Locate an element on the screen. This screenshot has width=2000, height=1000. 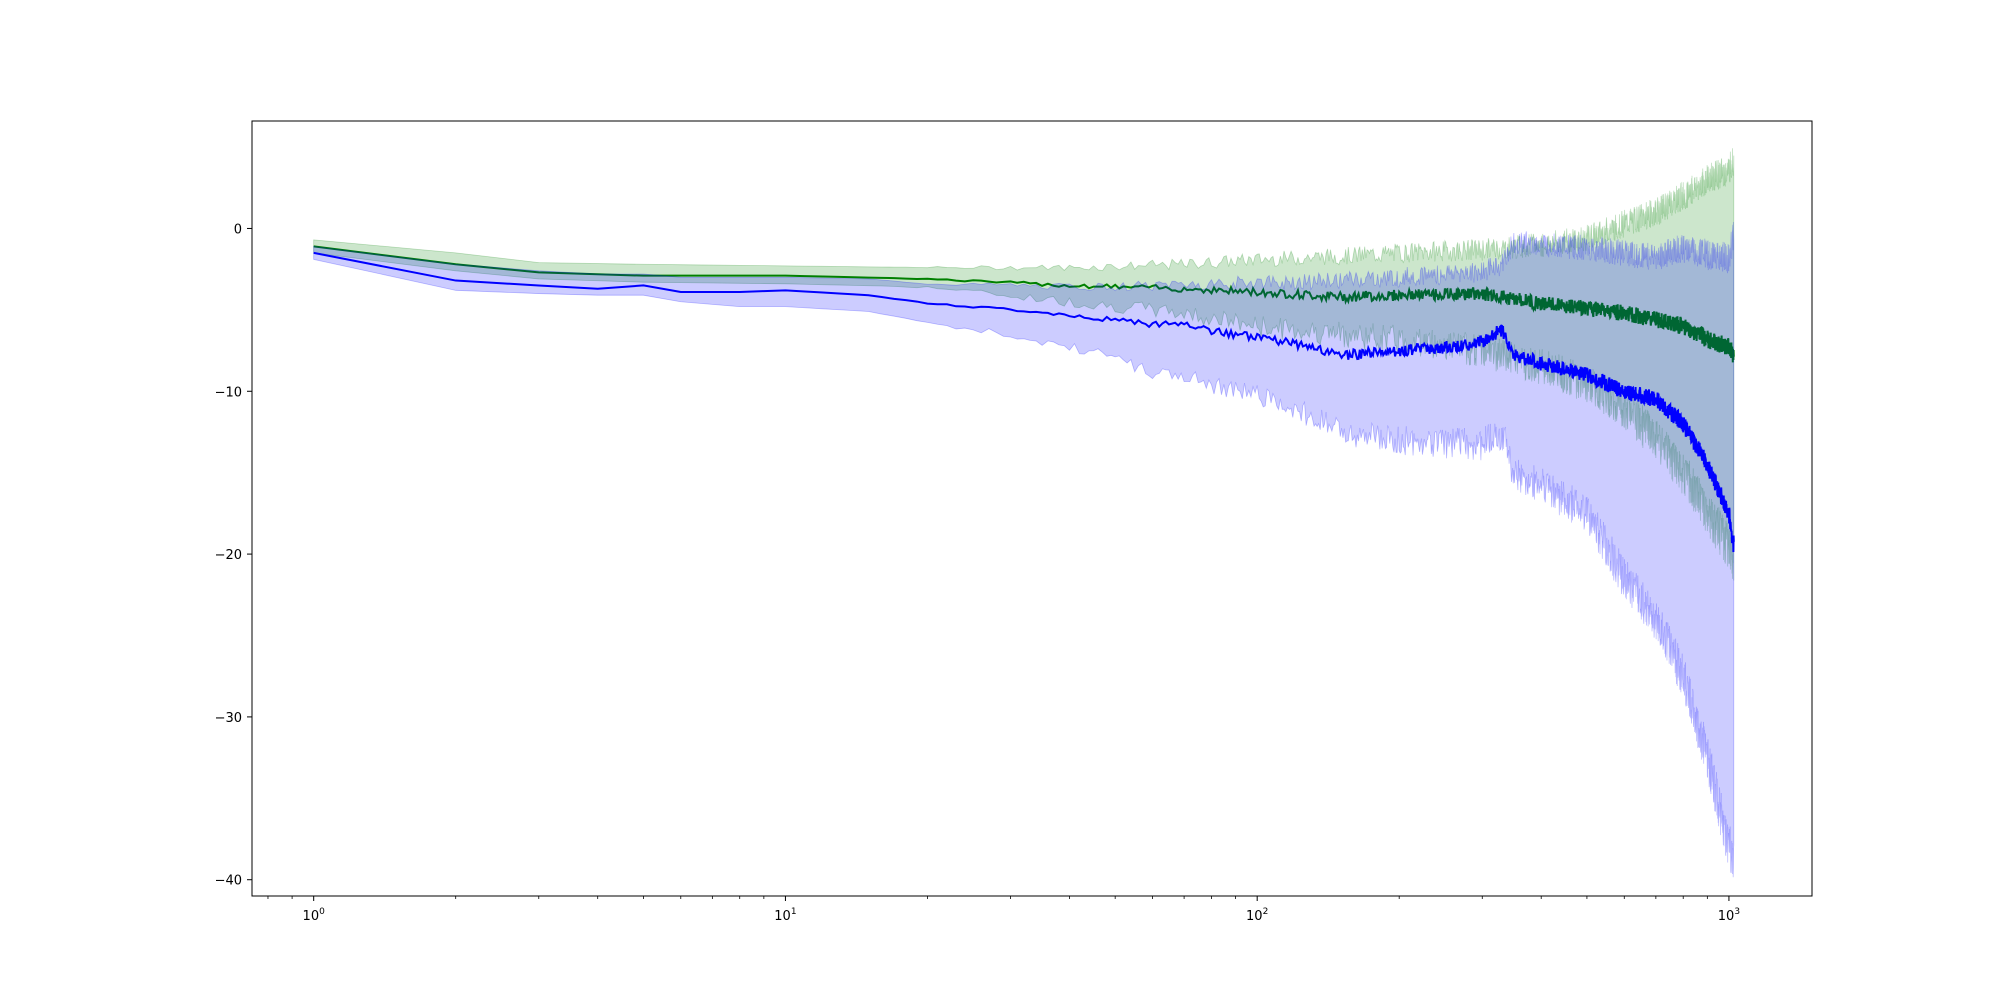
y-tick-label: −30 is located at coordinates (228, 718).